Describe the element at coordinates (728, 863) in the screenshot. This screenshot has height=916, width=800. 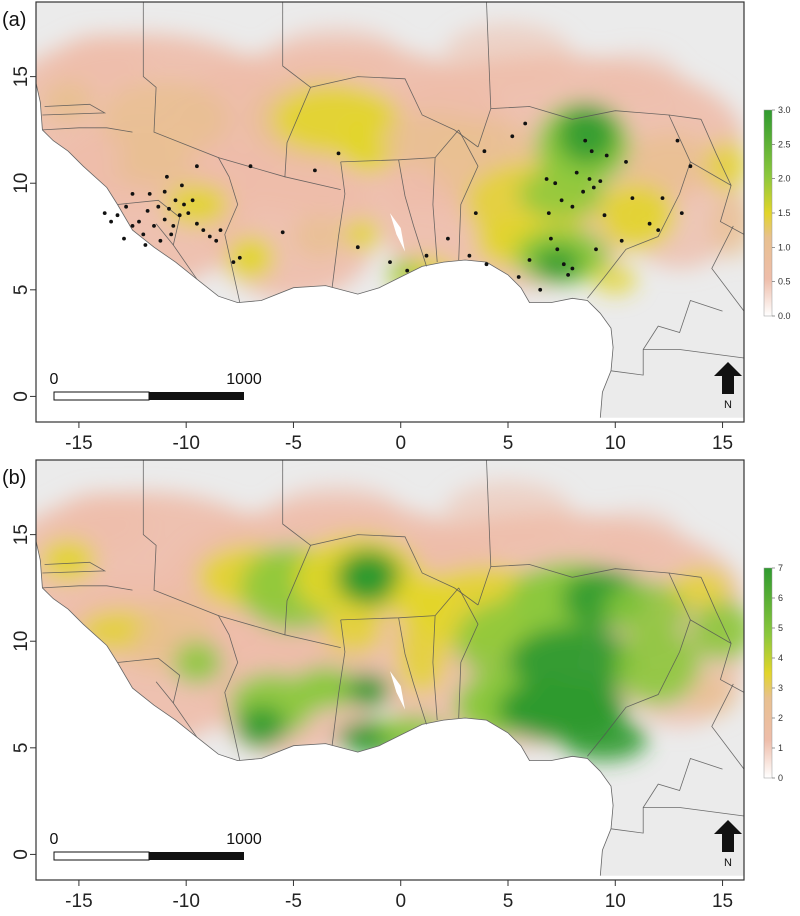
I see `north-label: N` at that location.